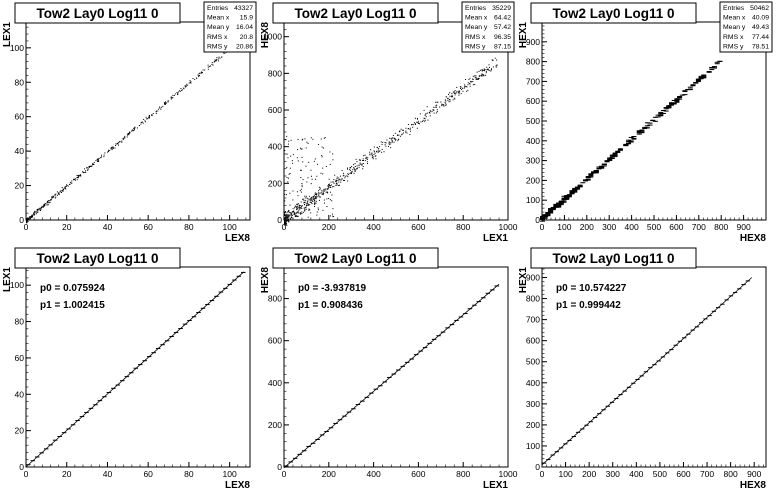 The height and width of the screenshot is (492, 776). What do you see at coordinates (135, 369) in the screenshot?
I see `fit-line` at bounding box center [135, 369].